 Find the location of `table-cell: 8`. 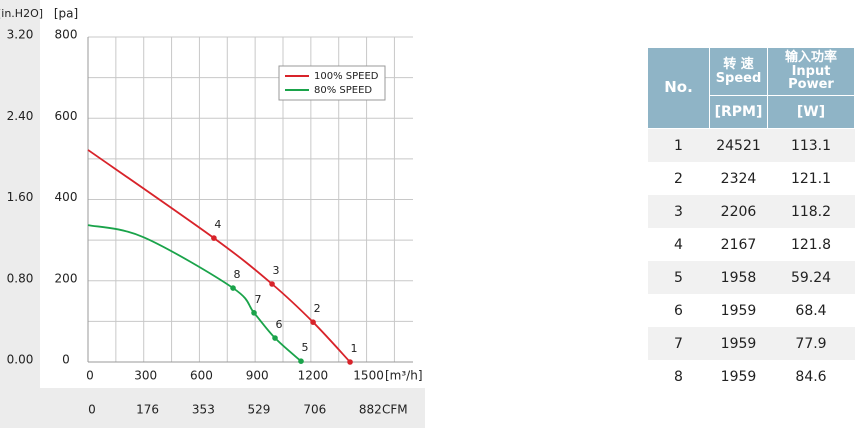

table-cell: 8 is located at coordinates (678, 376).